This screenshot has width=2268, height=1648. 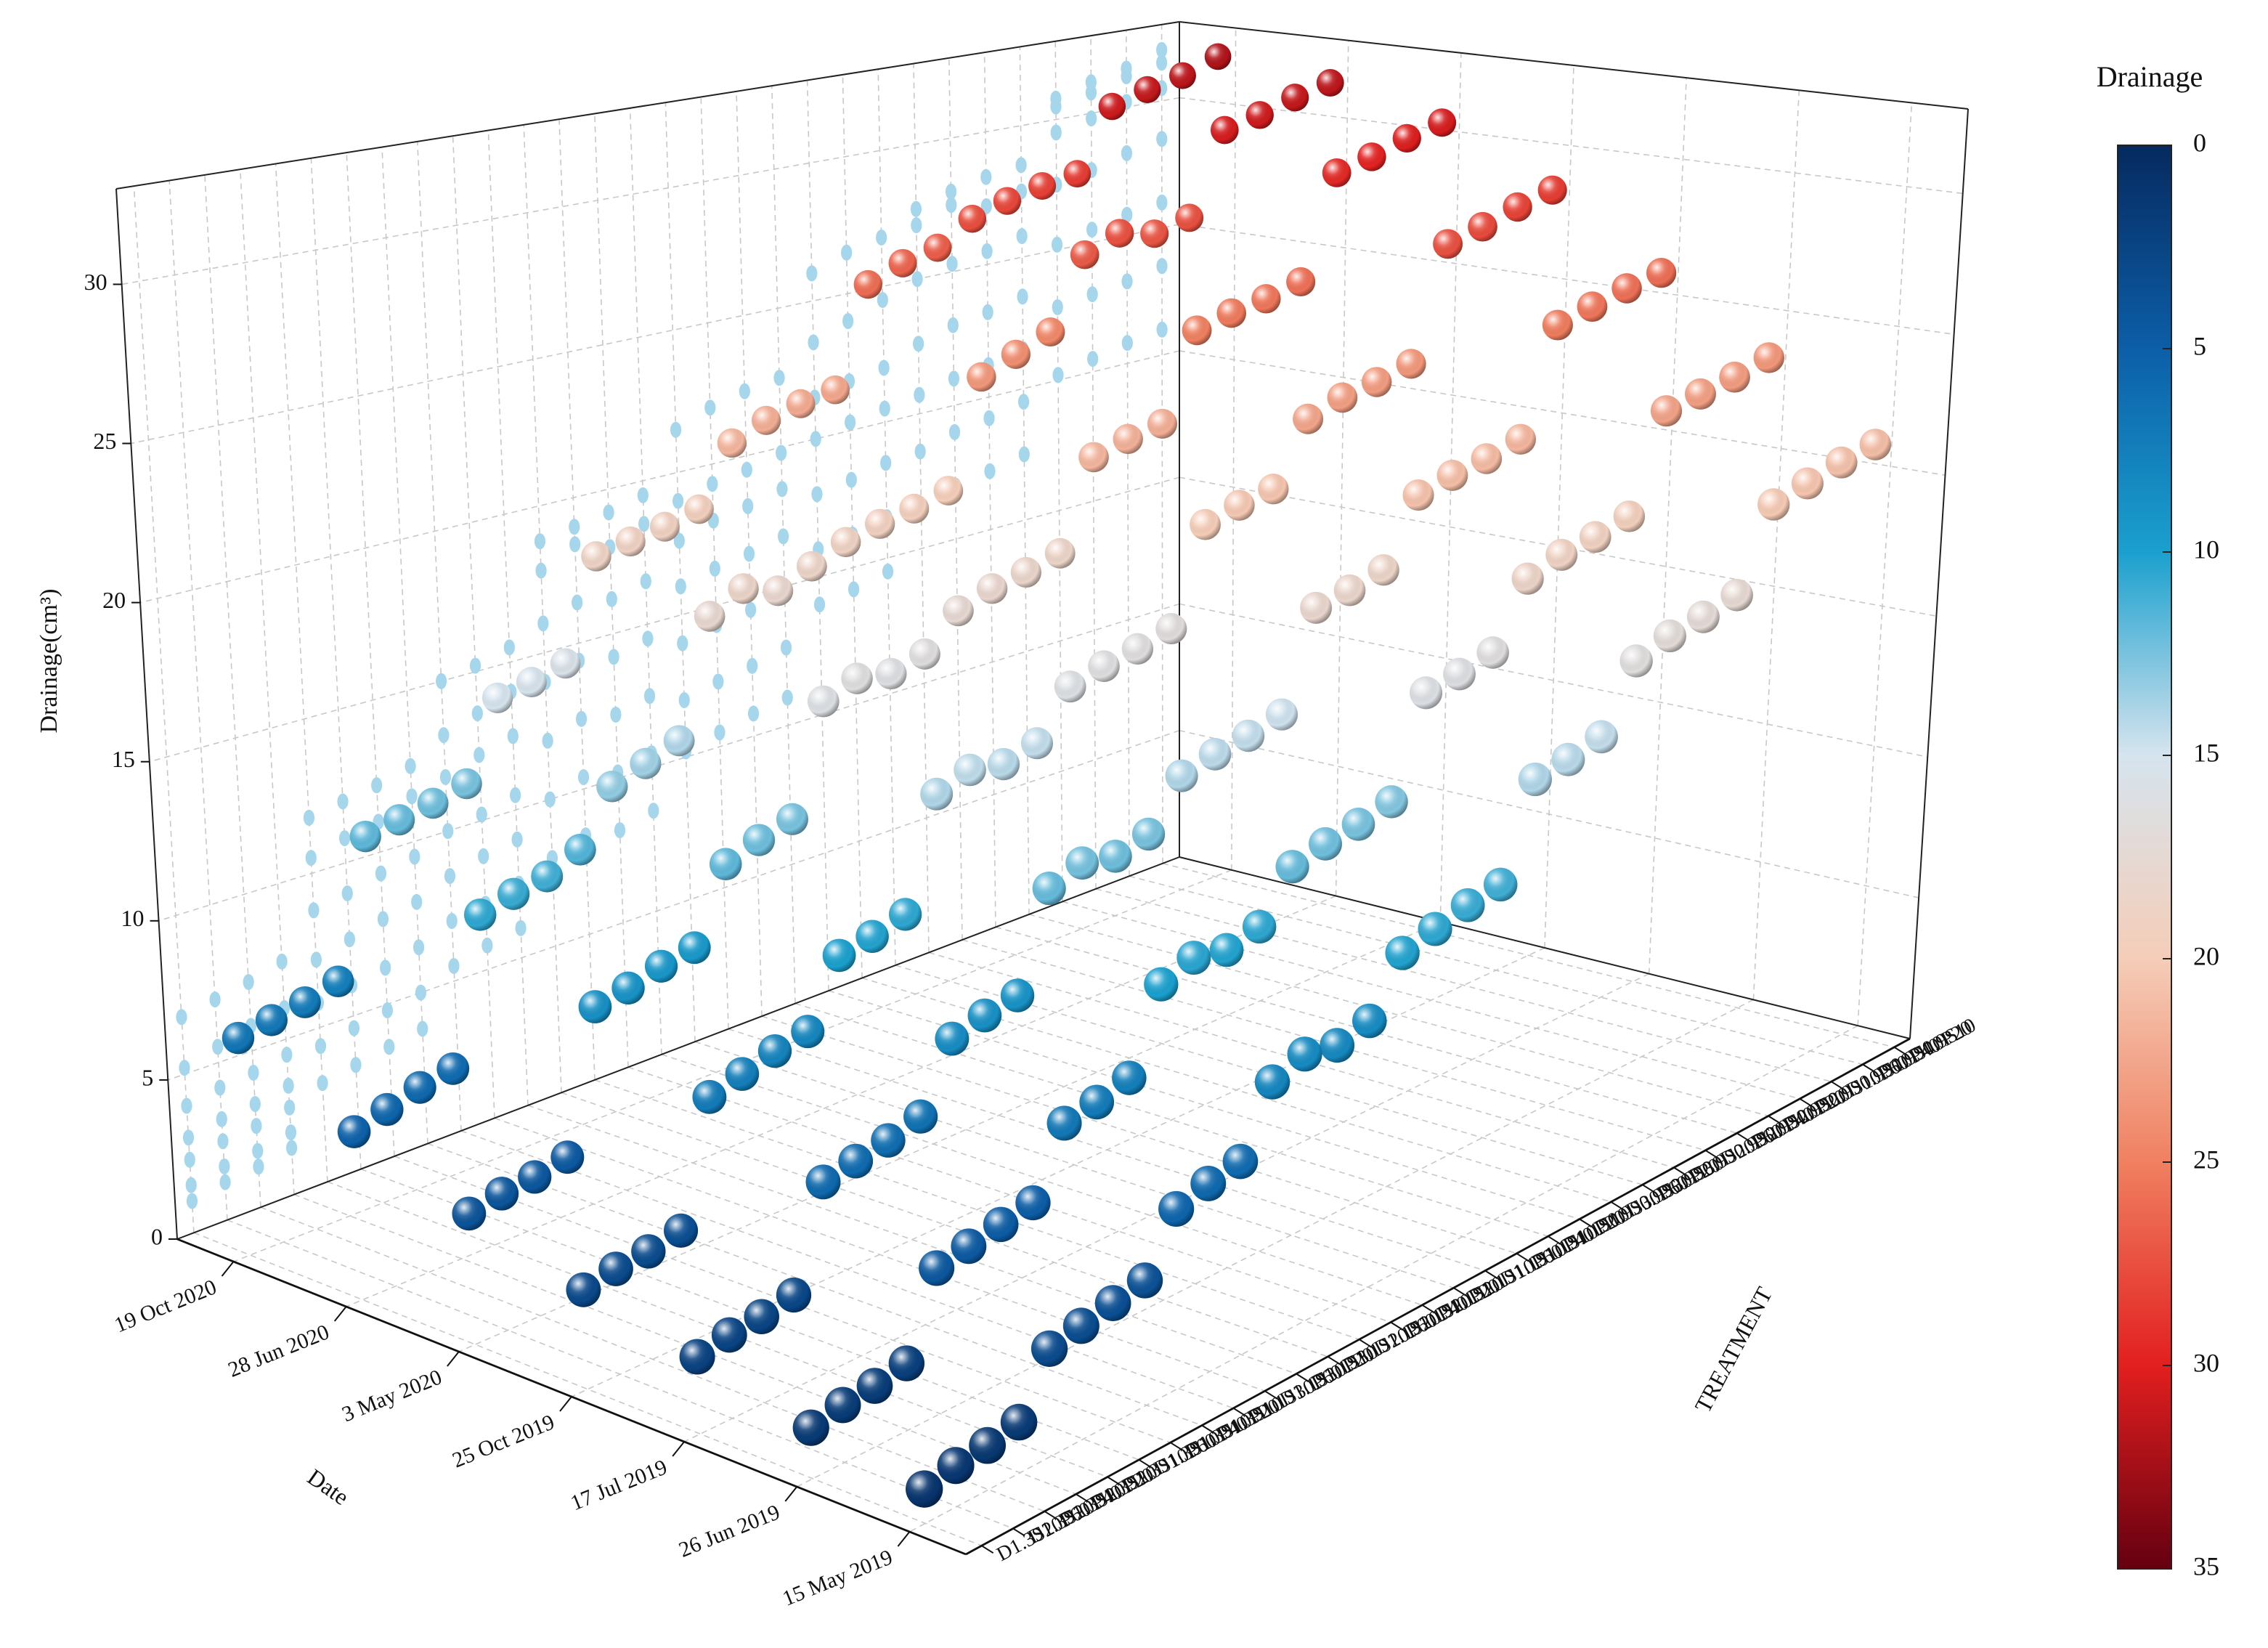 What do you see at coordinates (279, 1351) in the screenshot?
I see `x-tick-label: 28 Jun 2020` at bounding box center [279, 1351].